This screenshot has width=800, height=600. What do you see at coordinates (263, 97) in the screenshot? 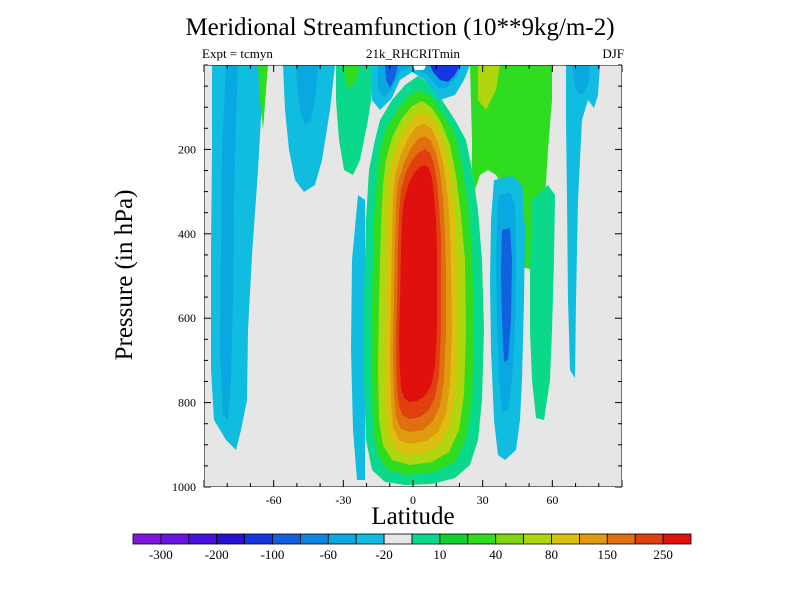
I see `contour-polar-green-strip` at bounding box center [263, 97].